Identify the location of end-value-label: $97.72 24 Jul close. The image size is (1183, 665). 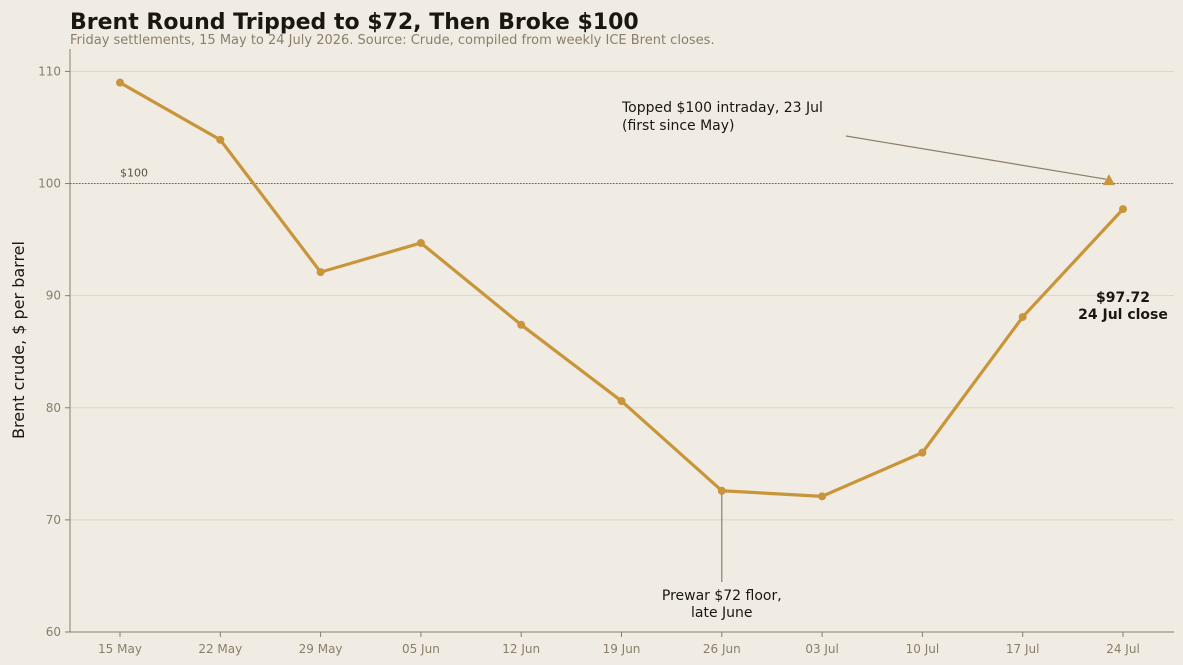
(1123, 306).